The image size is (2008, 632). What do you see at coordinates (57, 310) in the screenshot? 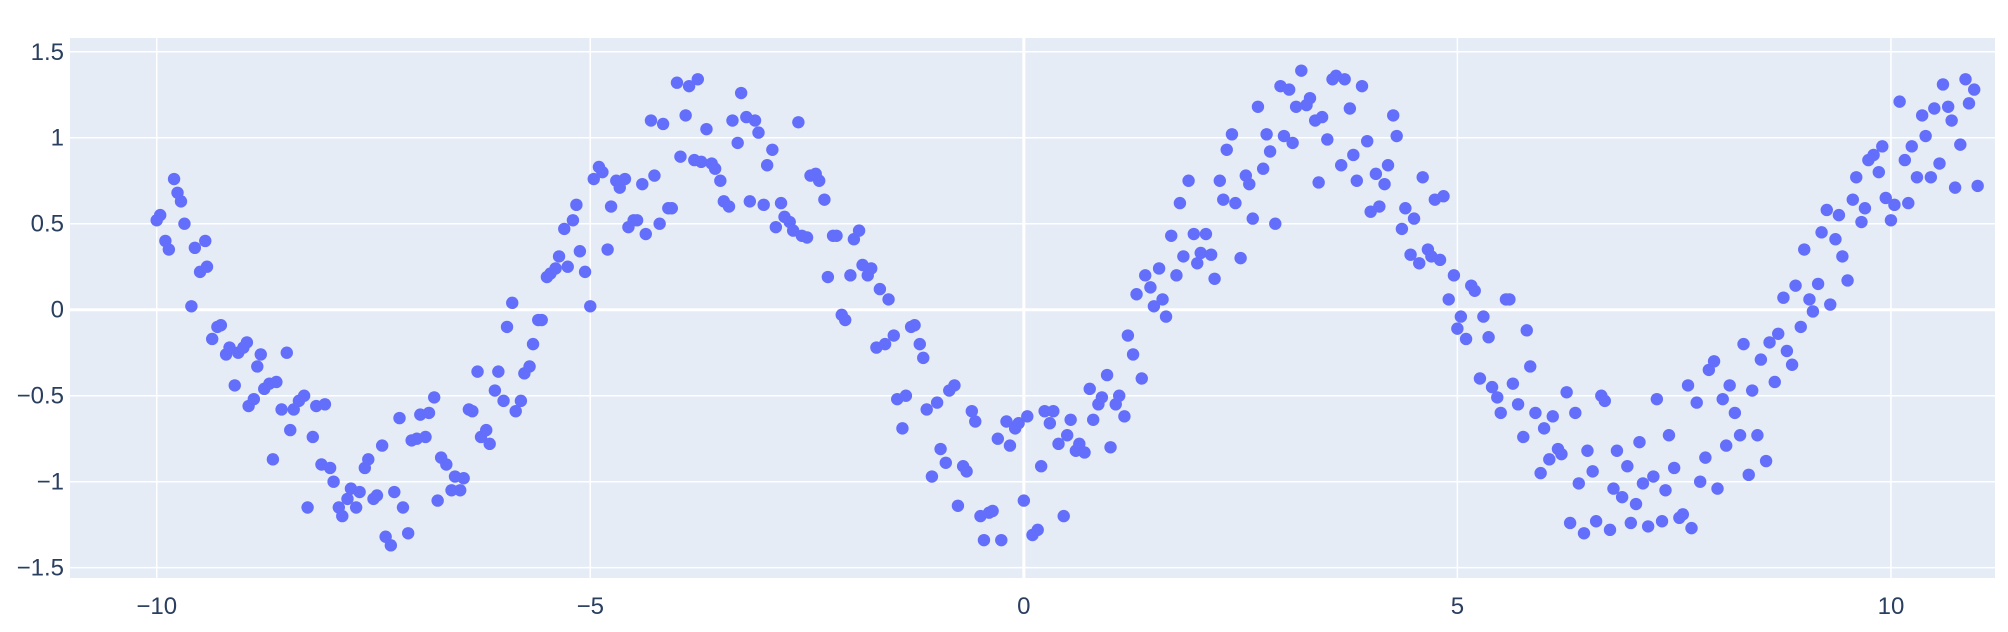
I see `y-tick-label: 0` at bounding box center [57, 310].